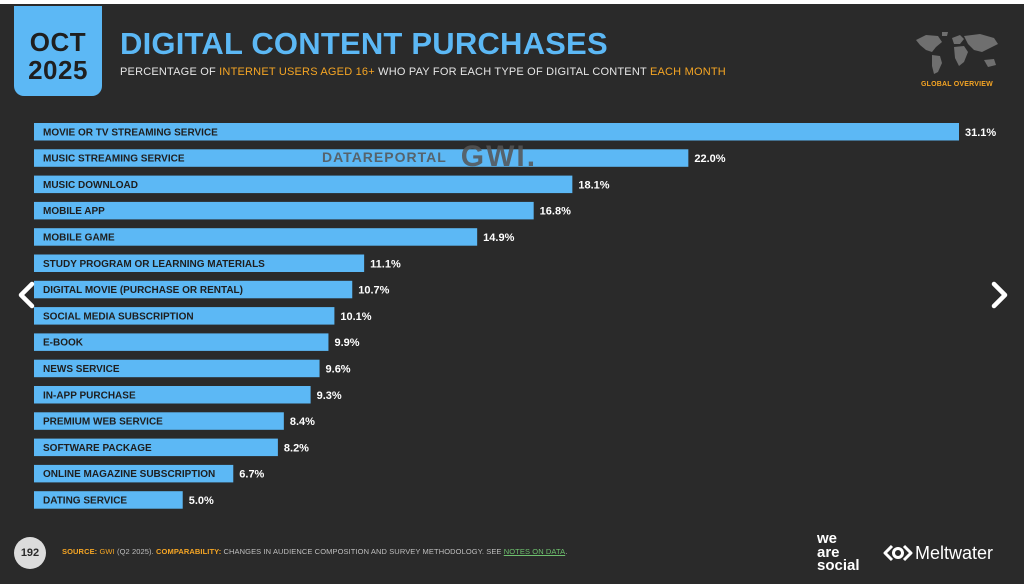  I want to click on value-label-6: 11.1%, so click(385, 264).